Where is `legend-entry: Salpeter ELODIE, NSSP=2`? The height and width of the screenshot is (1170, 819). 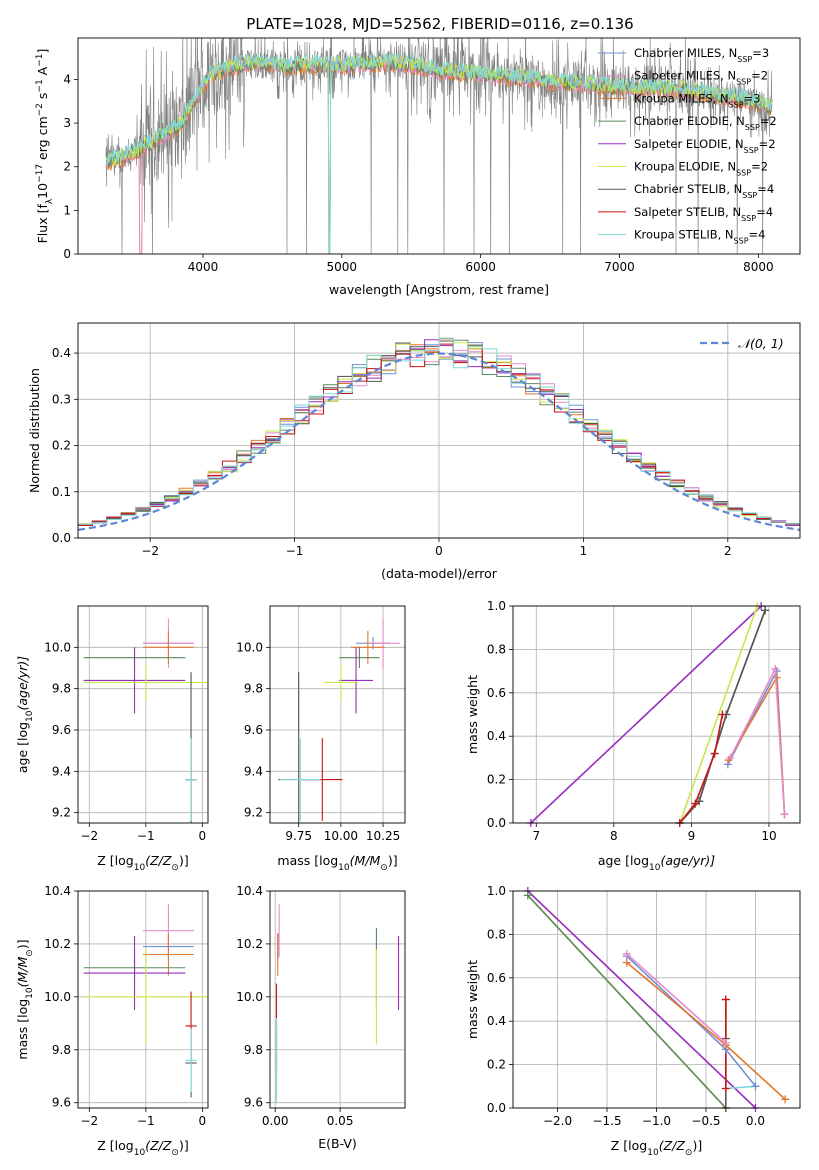
legend-entry: Salpeter ELODIE, NSSP=2 is located at coordinates (705, 146).